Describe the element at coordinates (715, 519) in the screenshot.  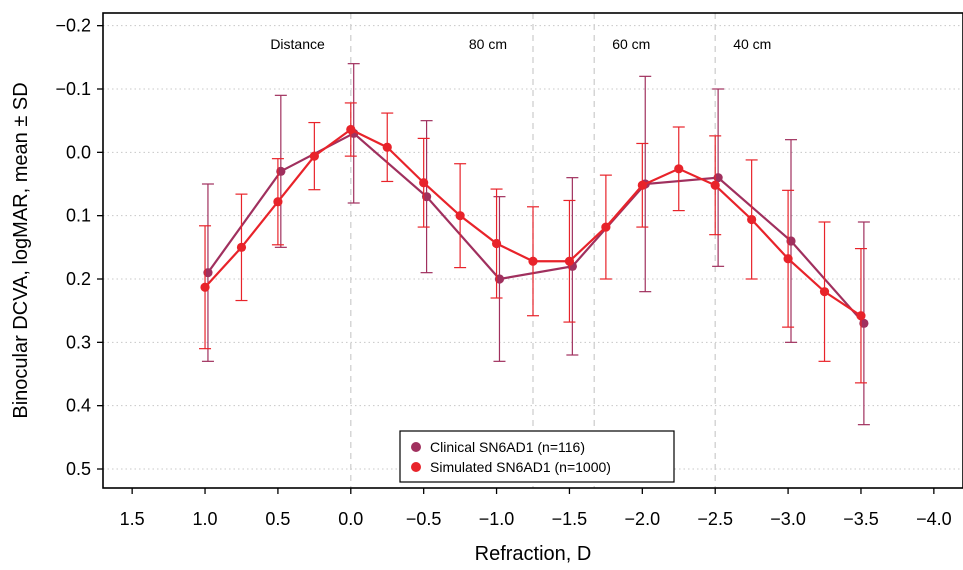
I see `x-tick-label: −2.5` at that location.